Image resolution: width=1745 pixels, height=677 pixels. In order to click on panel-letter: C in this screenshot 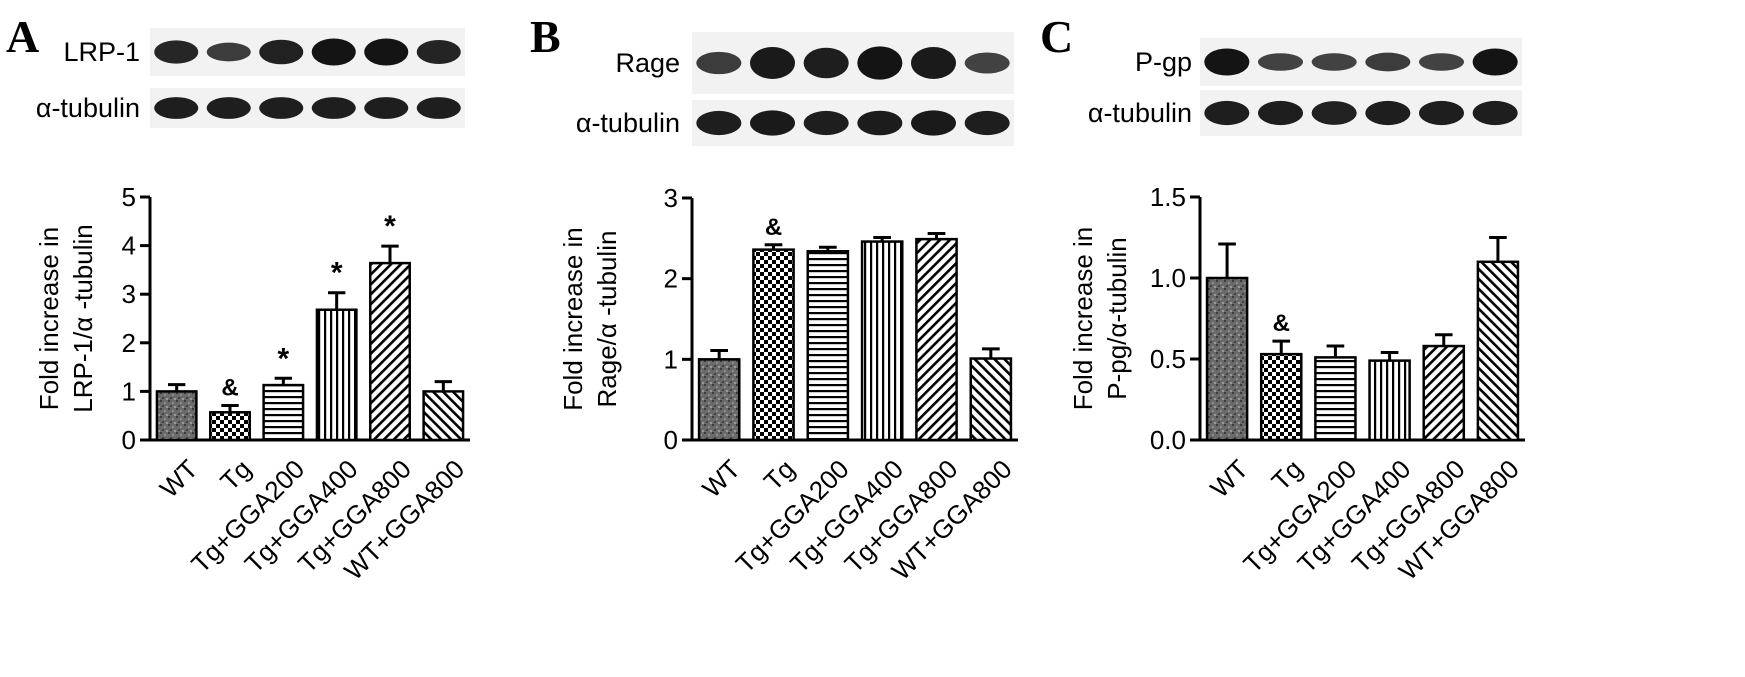, I will do `click(1056, 36)`.